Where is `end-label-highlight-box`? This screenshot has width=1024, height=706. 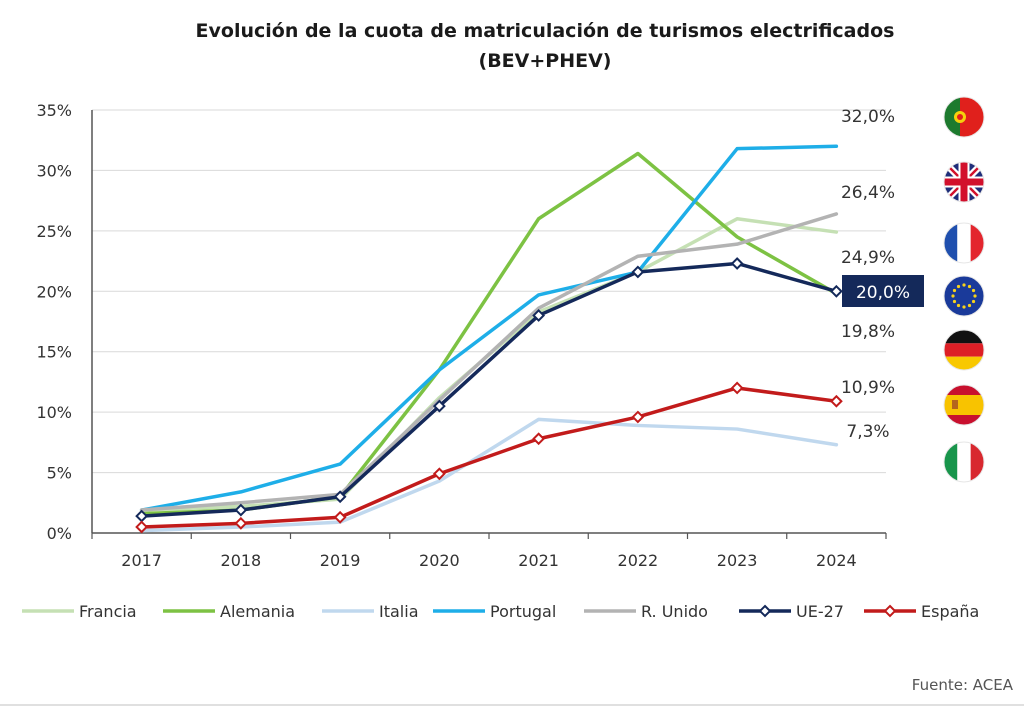 end-label-highlight-box is located at coordinates (883, 291).